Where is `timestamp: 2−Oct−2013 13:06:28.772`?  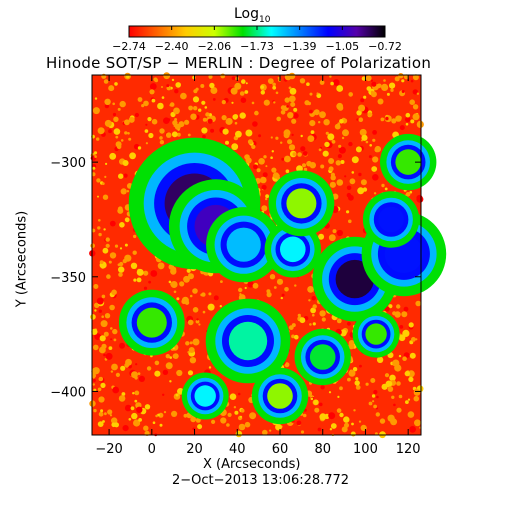 timestamp: 2−Oct−2013 13:06:28.772 is located at coordinates (261, 480).